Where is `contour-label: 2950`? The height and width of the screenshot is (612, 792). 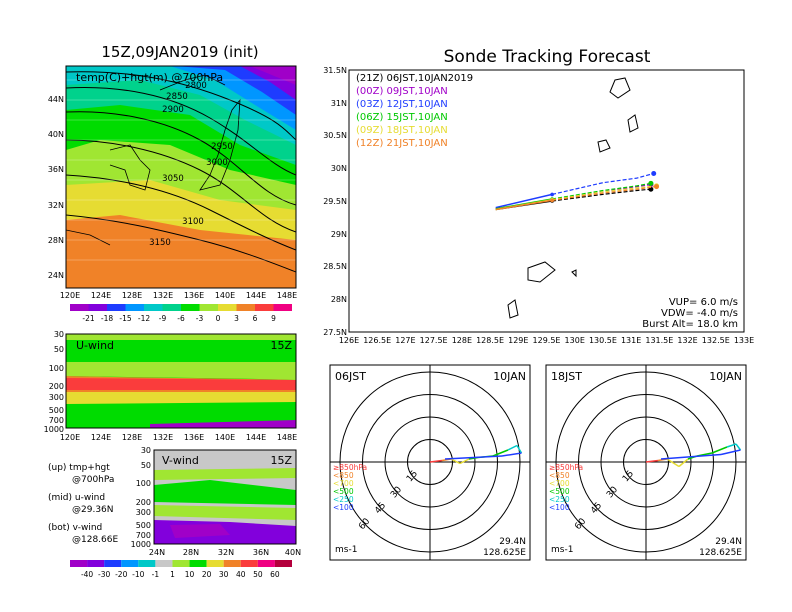 contour-label: 2950 is located at coordinates (222, 147).